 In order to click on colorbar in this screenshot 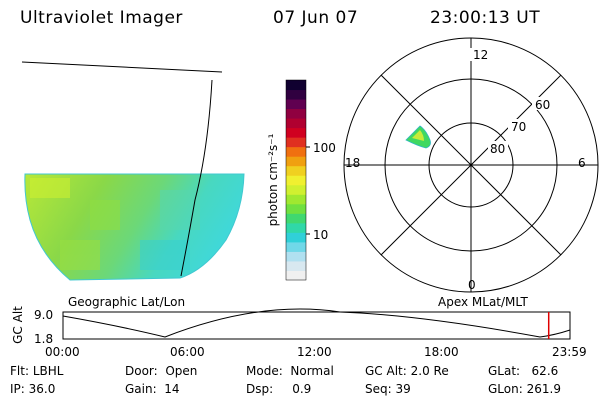, I will do `click(296, 180)`.